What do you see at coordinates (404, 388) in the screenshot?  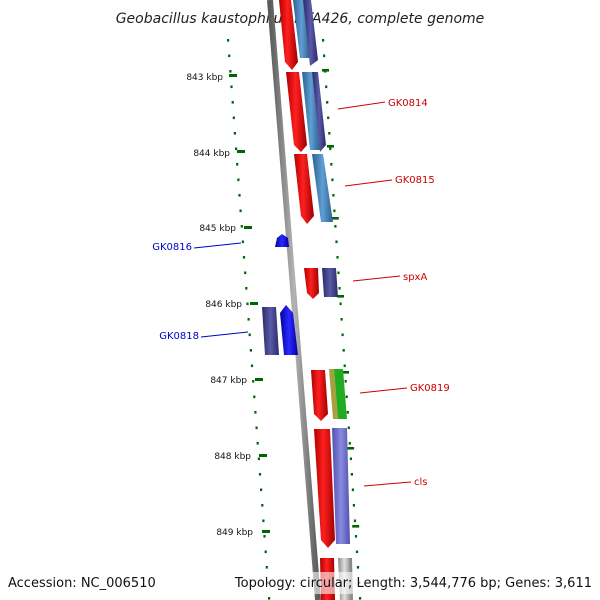 I see `gene-label-gk0819: GK0819` at bounding box center [404, 388].